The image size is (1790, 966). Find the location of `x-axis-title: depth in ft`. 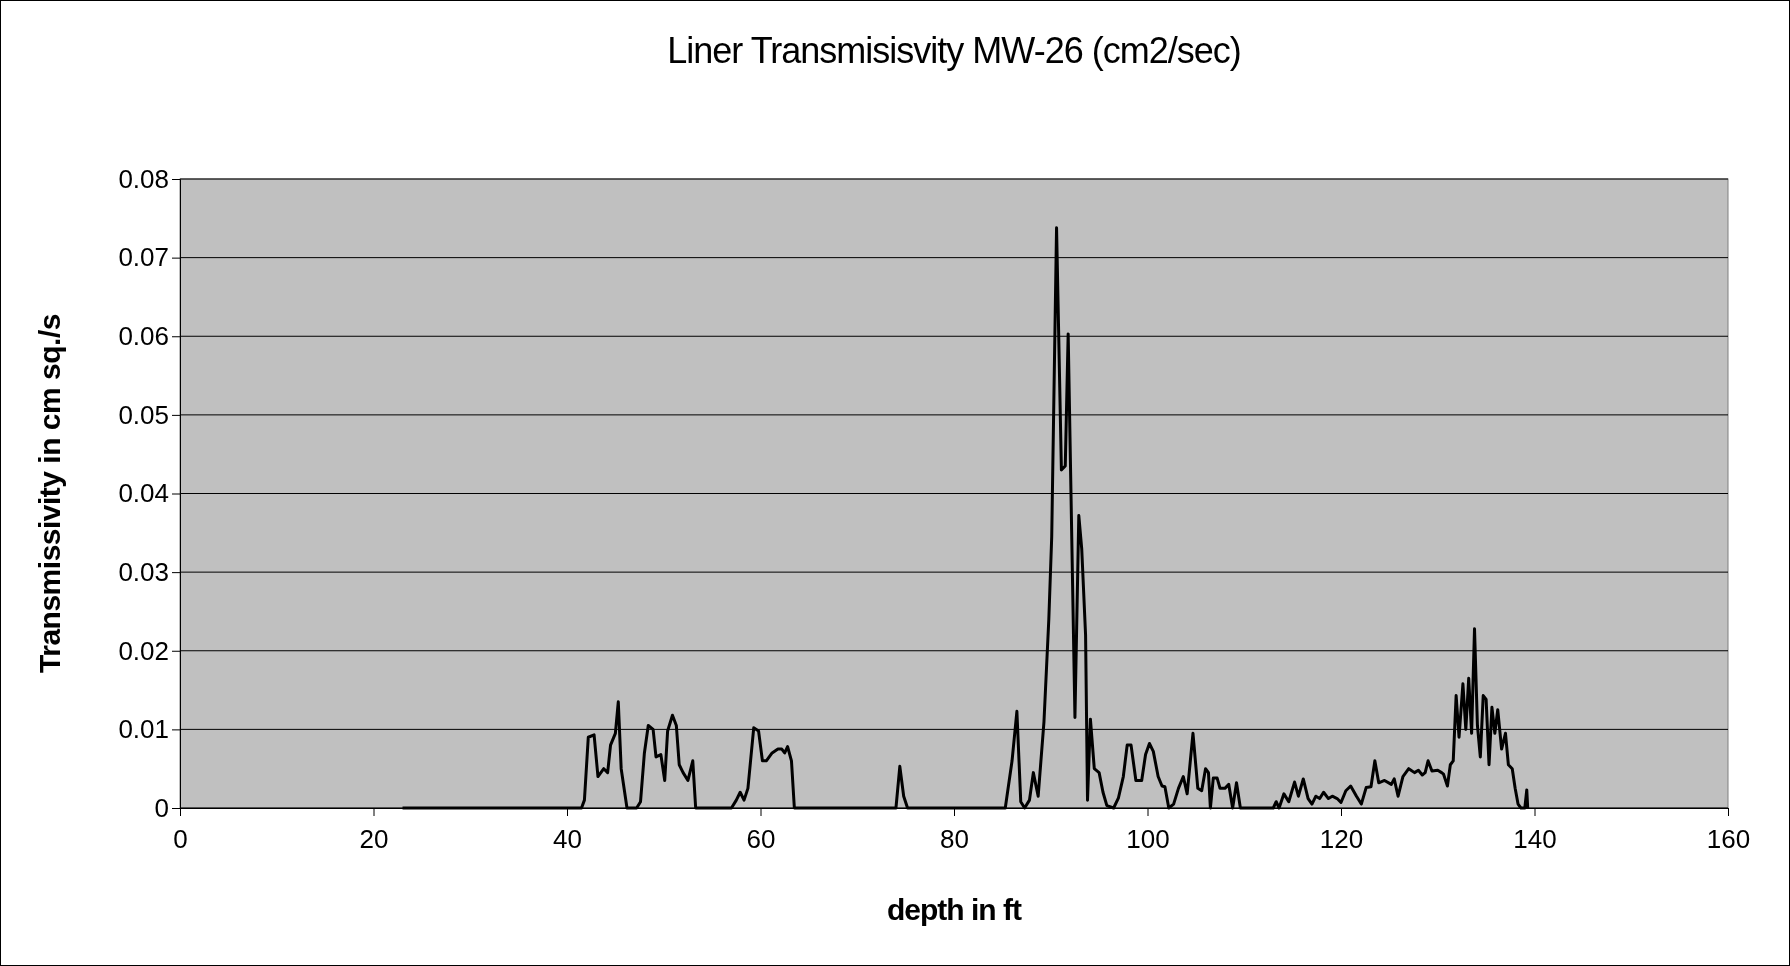

x-axis-title: depth in ft is located at coordinates (954, 909).